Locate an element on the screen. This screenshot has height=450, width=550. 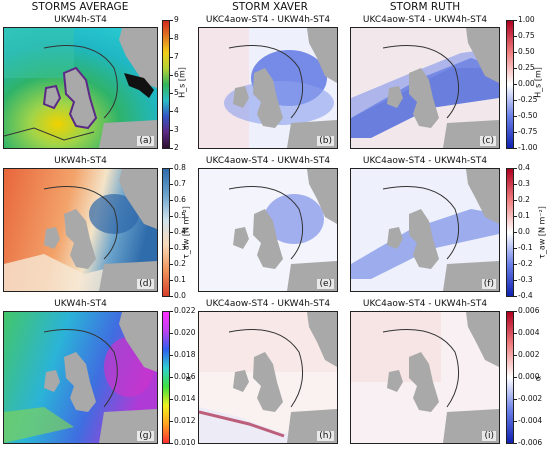
colorbar-tick-label: 0.012 is located at coordinates (185, 420).